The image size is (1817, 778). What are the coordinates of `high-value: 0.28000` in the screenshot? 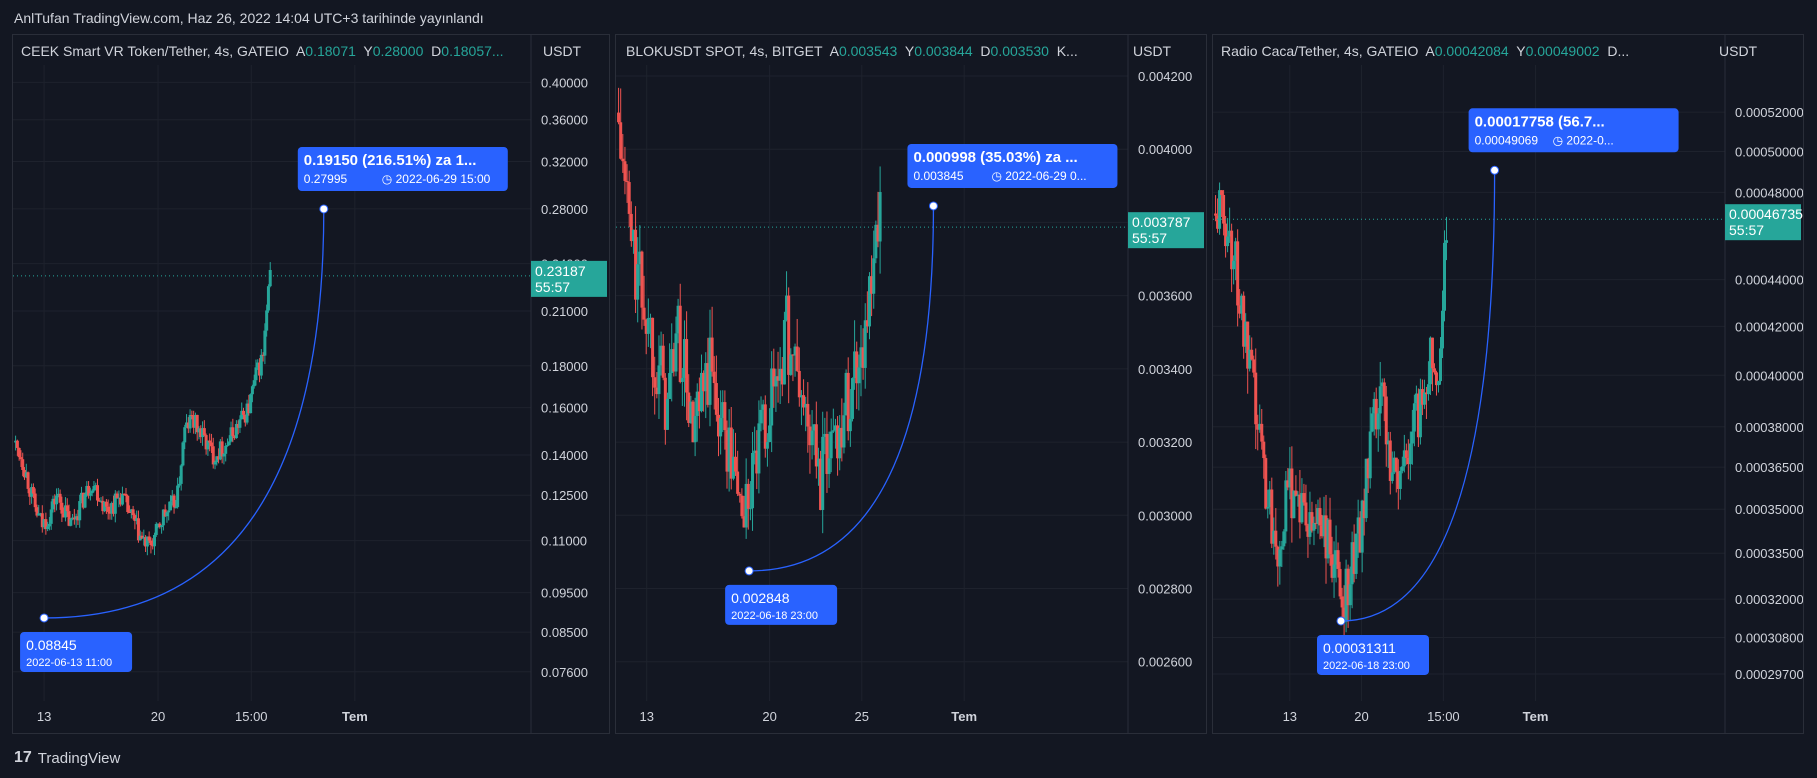 It's located at (398, 51).